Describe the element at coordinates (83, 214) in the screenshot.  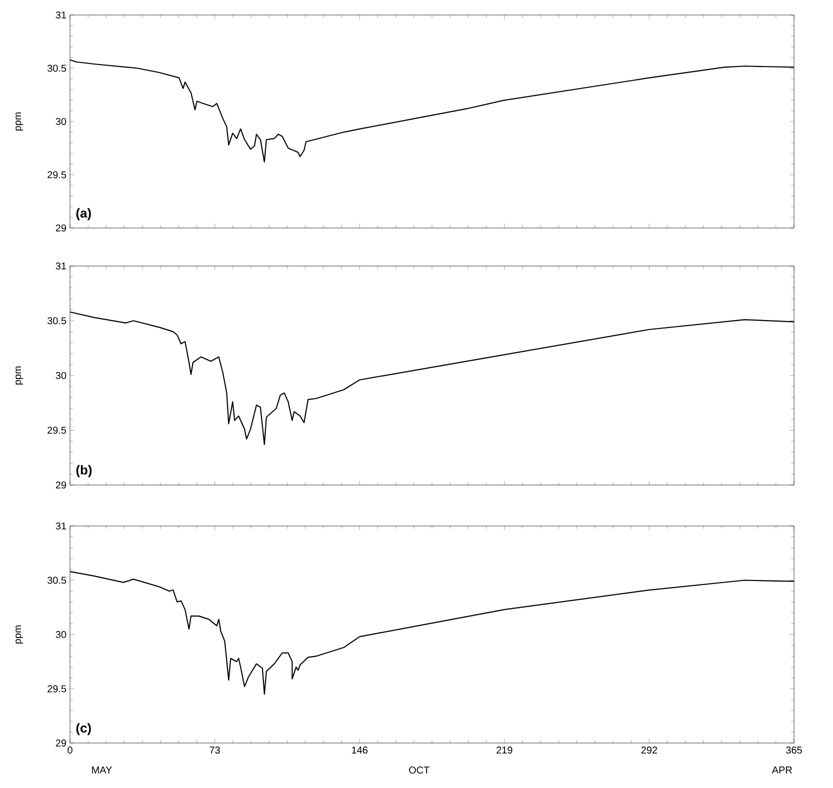
I see `annotation: (a)` at that location.